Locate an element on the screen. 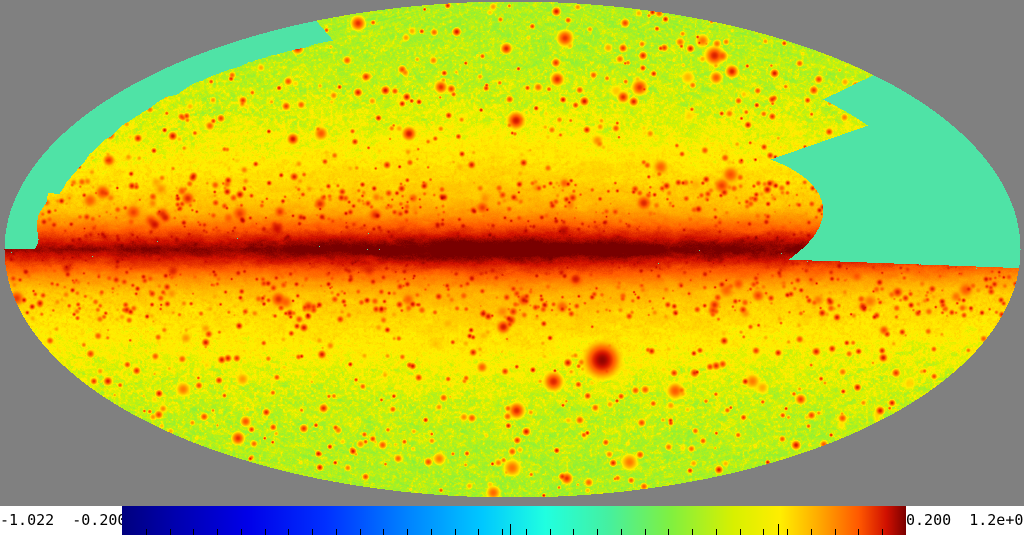  colorbar: -1.022 -0.200 0.200 1.2e+02 is located at coordinates (512, 520).